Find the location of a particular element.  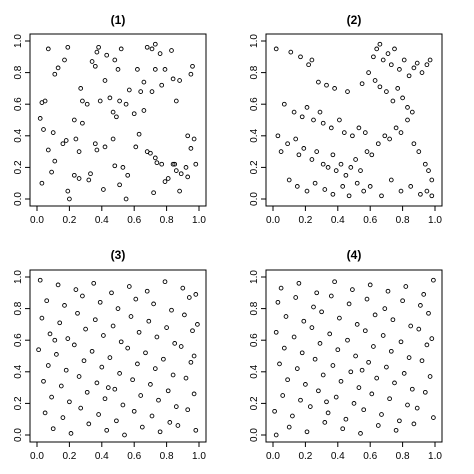

panel-1-y-tick-label: 0.2 is located at coordinates (18, 167).